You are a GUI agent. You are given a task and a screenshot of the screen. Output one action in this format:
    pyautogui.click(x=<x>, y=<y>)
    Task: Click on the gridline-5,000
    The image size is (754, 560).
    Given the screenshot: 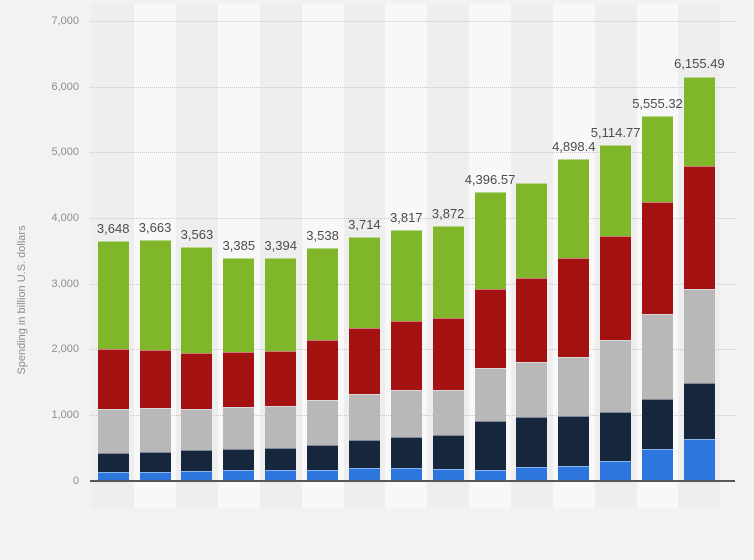 What is the action you would take?
    pyautogui.click(x=412, y=153)
    